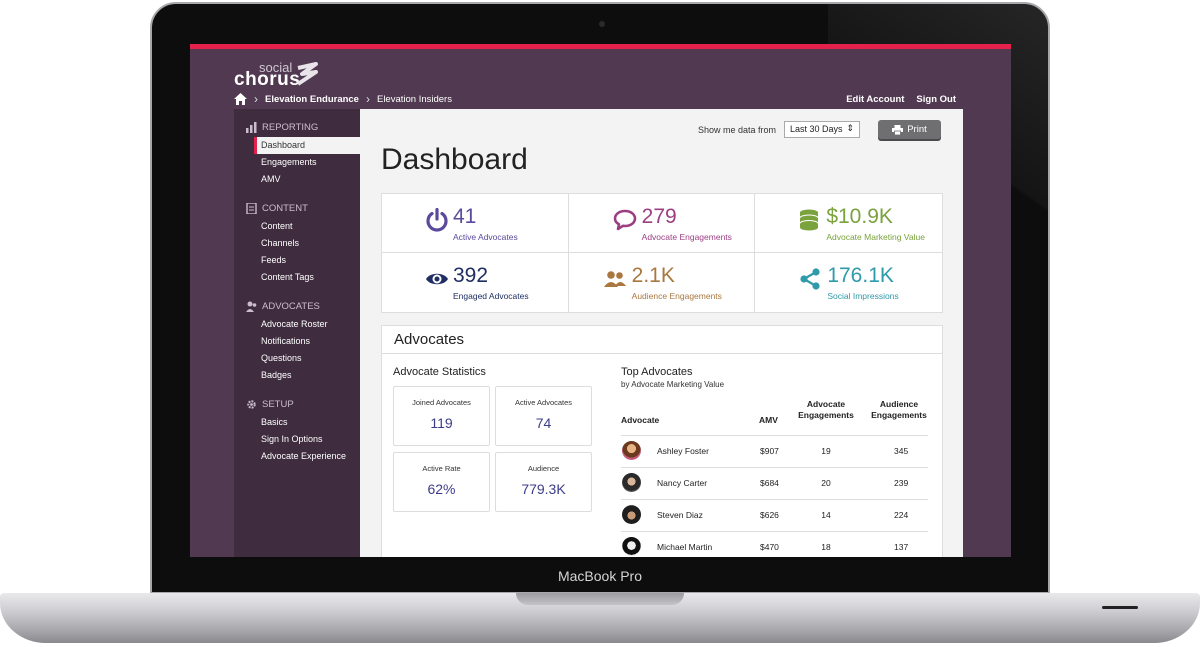 The image size is (1200, 647). What do you see at coordinates (850, 128) in the screenshot?
I see `chevron-updown-icon: ⇕` at bounding box center [850, 128].